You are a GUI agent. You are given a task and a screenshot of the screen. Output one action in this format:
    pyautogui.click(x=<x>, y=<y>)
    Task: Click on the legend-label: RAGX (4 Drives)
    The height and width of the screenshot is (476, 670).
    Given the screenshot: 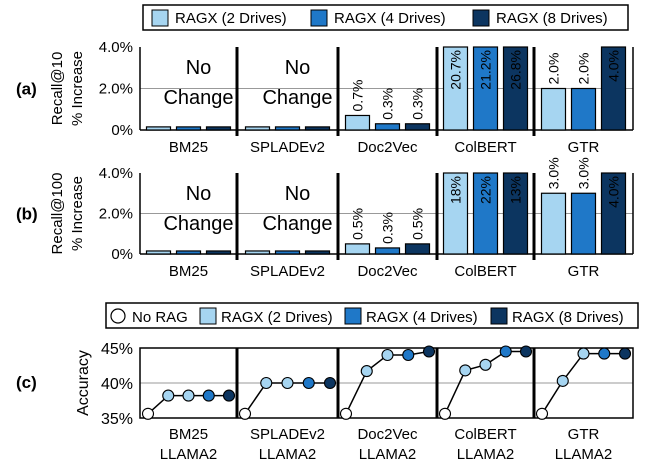 What is the action you would take?
    pyautogui.click(x=390, y=18)
    